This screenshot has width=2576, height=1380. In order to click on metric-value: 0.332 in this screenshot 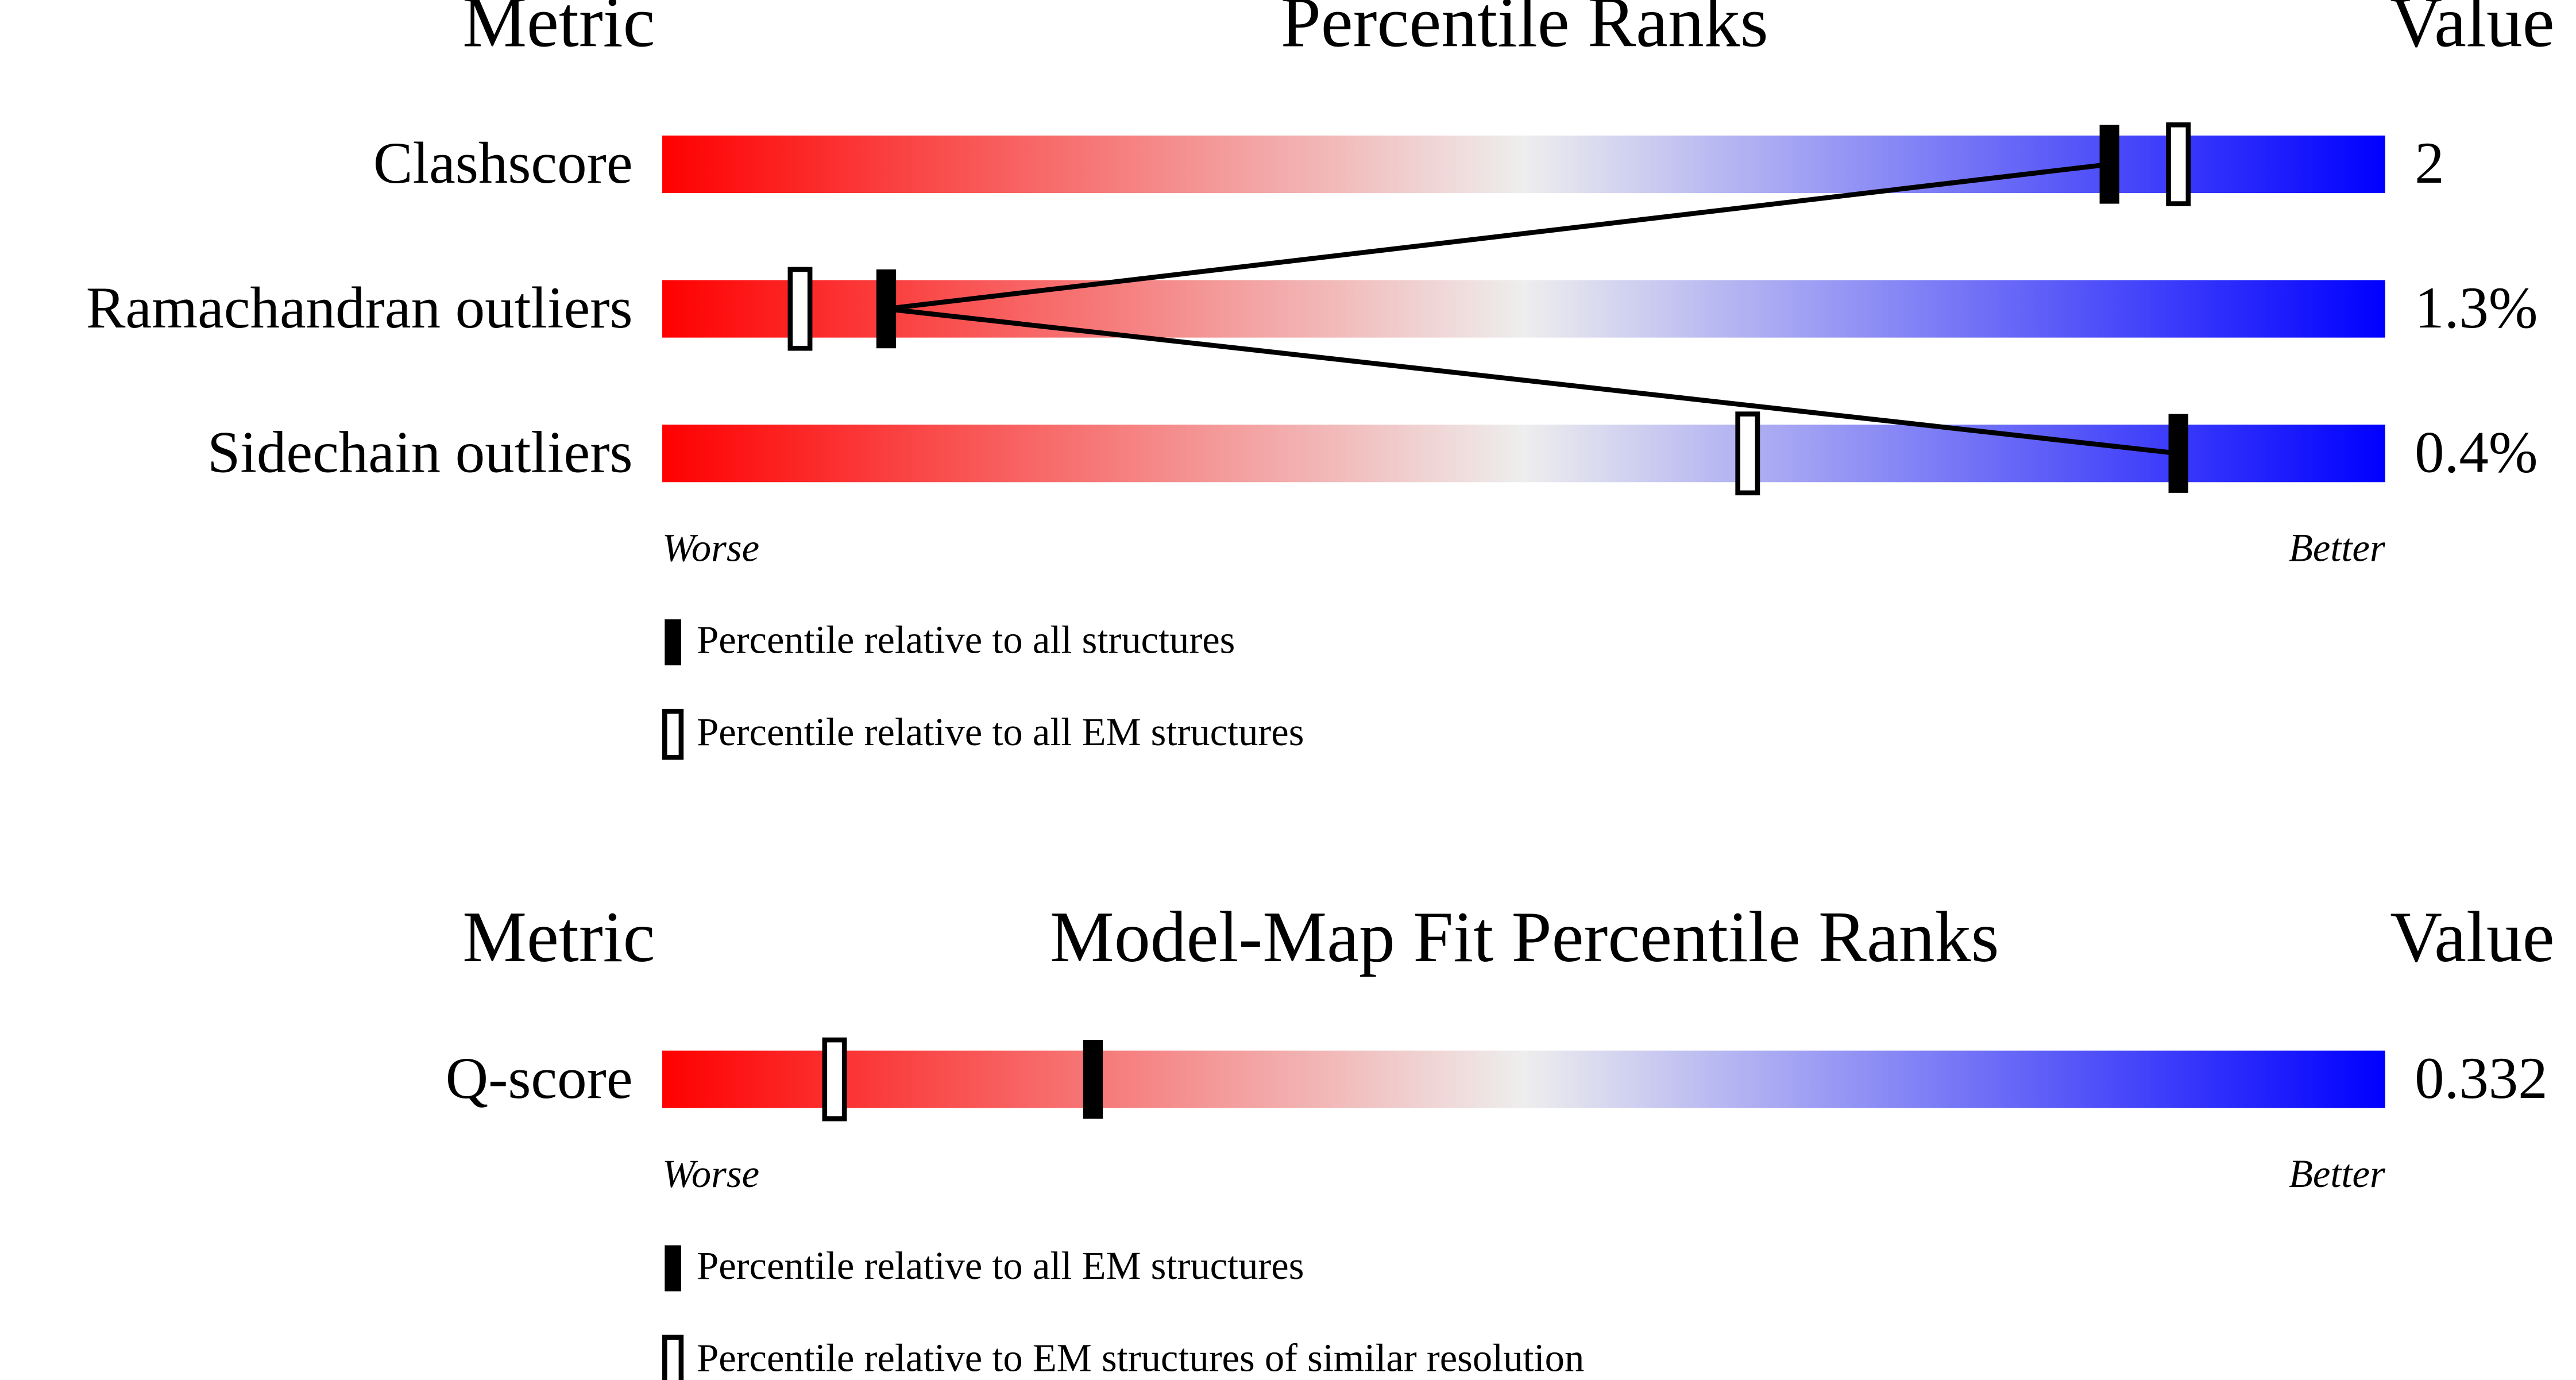, I will do `click(2481, 1078)`.